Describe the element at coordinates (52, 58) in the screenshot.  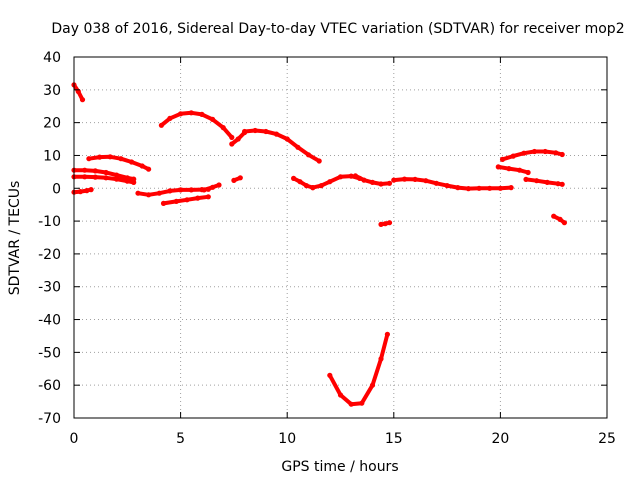
I see `y-tick-label: 40` at that location.